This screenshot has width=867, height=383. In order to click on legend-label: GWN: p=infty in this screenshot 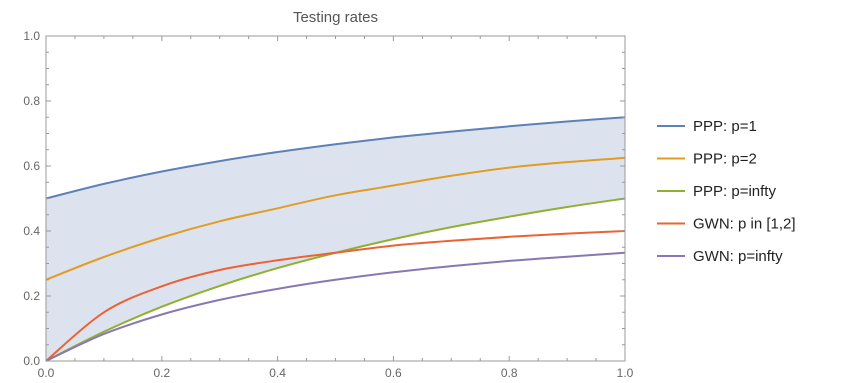, I will do `click(738, 256)`.